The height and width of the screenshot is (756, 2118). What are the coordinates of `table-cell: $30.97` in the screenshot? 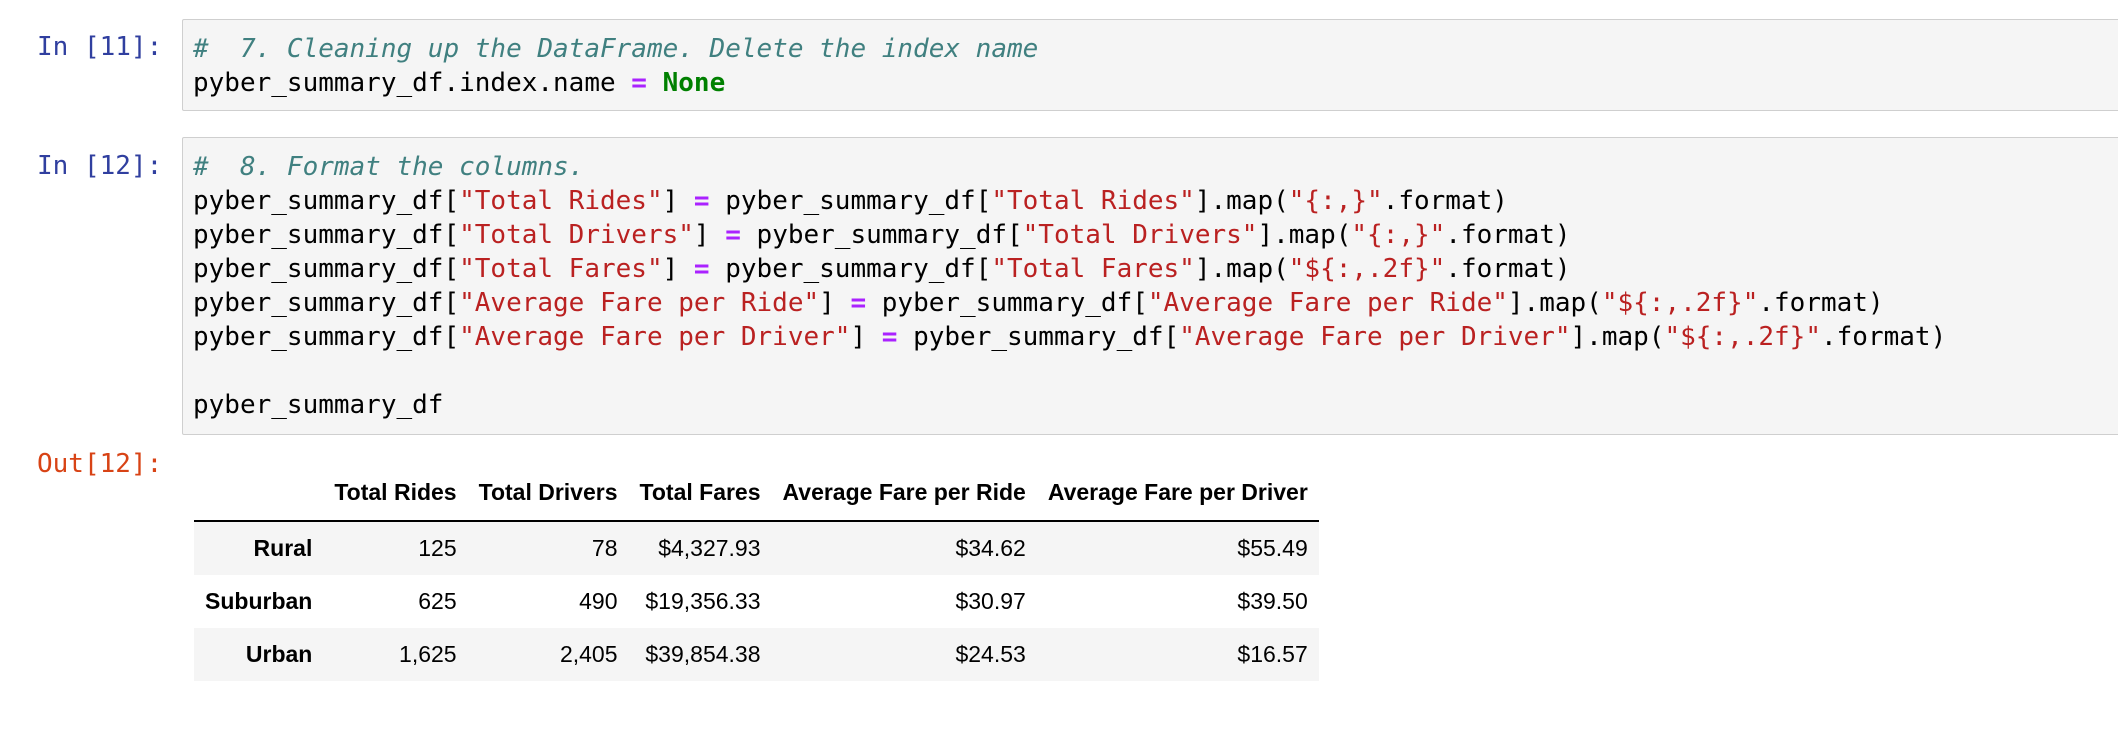 It's located at (990, 601).